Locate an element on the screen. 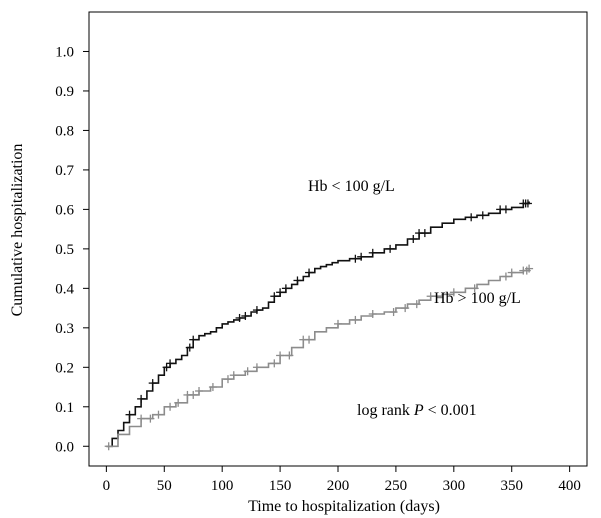  x-tick-label: 150 is located at coordinates (280, 486).